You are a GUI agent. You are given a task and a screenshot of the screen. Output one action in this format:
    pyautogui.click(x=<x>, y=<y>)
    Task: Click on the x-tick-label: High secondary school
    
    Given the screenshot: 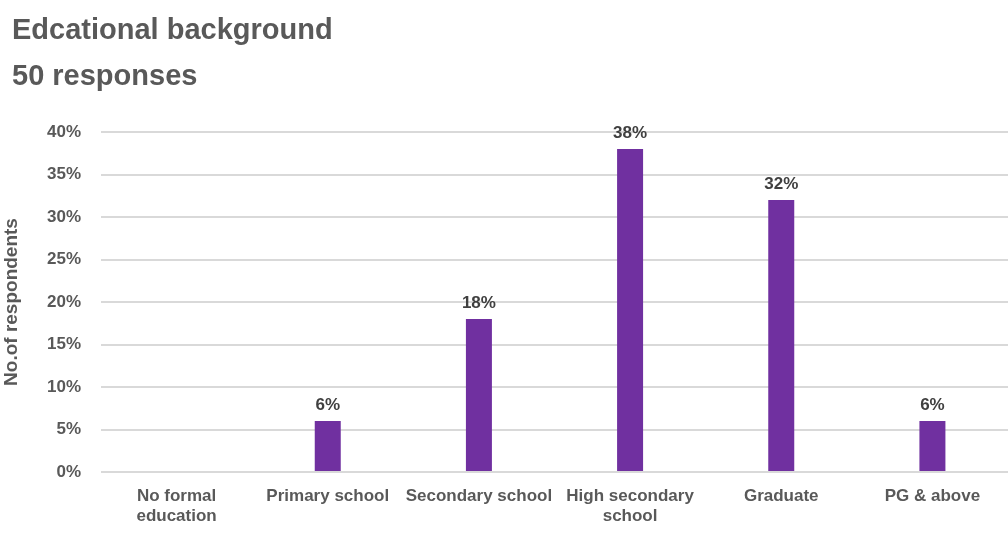 What is the action you would take?
    pyautogui.click(x=630, y=505)
    